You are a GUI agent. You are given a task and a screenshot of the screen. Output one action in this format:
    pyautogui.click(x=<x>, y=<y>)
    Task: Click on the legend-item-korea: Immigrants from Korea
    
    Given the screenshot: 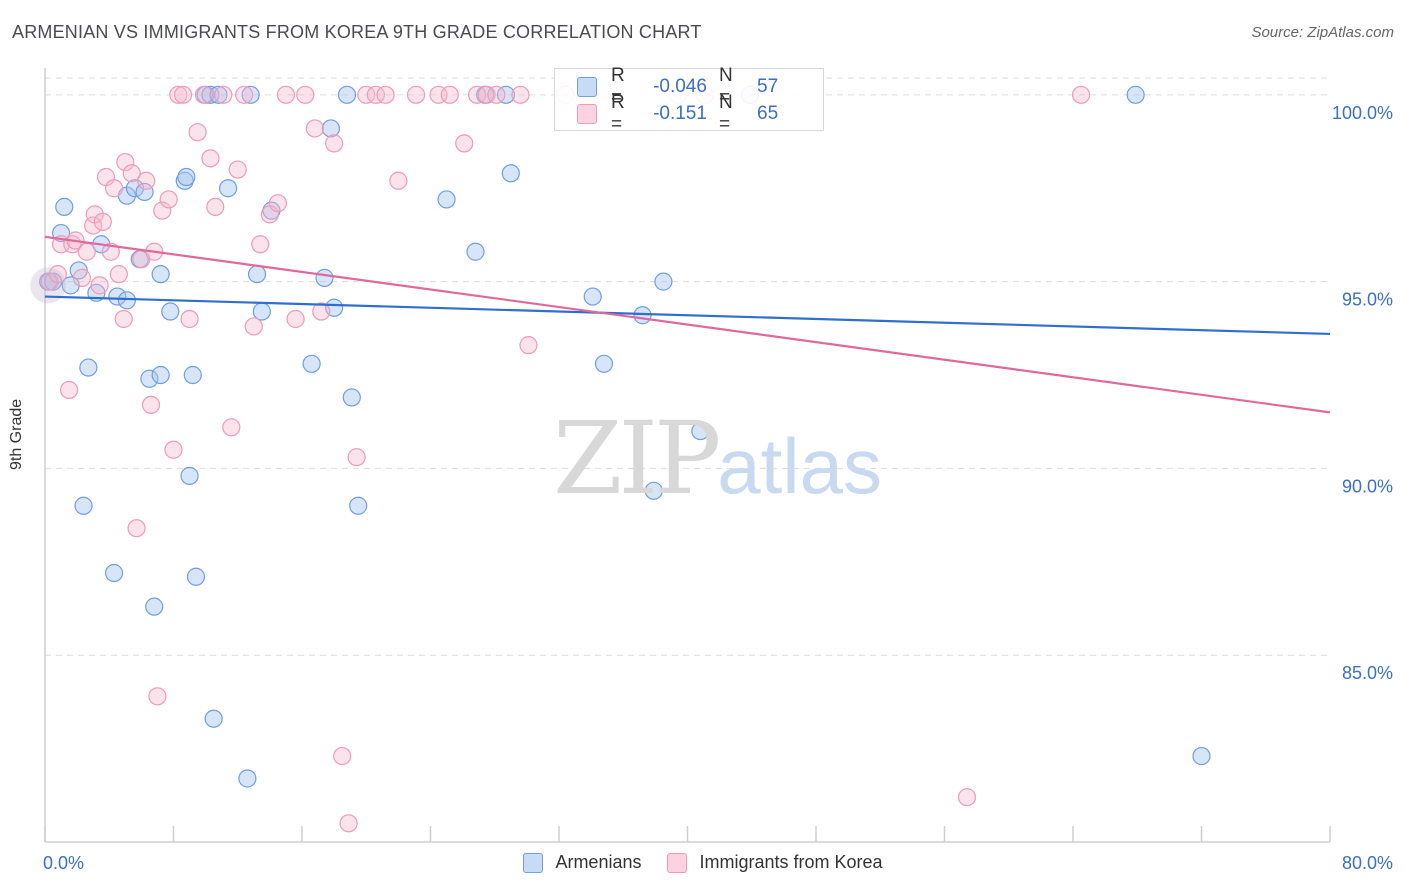 What is the action you would take?
    pyautogui.click(x=775, y=862)
    